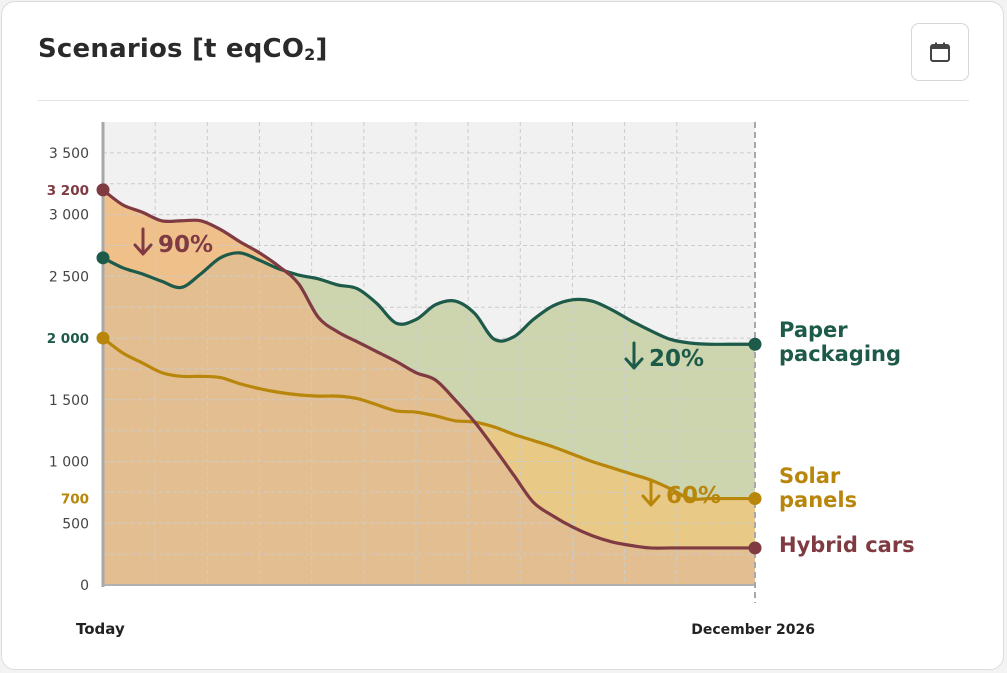  I want to click on y-tick-label: 1 500, so click(69, 401).